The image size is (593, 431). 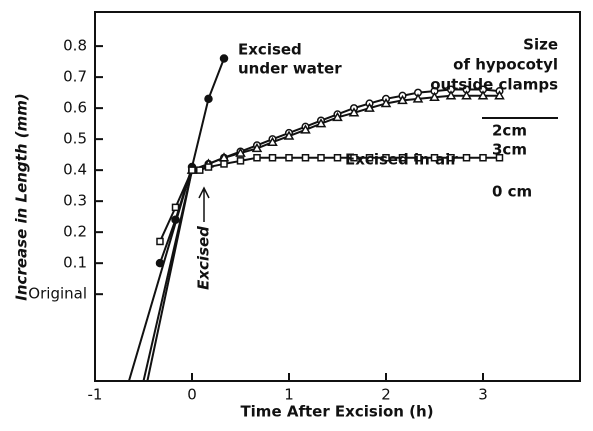 What do you see at coordinates (204, 204) in the screenshot?
I see `arrow` at bounding box center [204, 204].